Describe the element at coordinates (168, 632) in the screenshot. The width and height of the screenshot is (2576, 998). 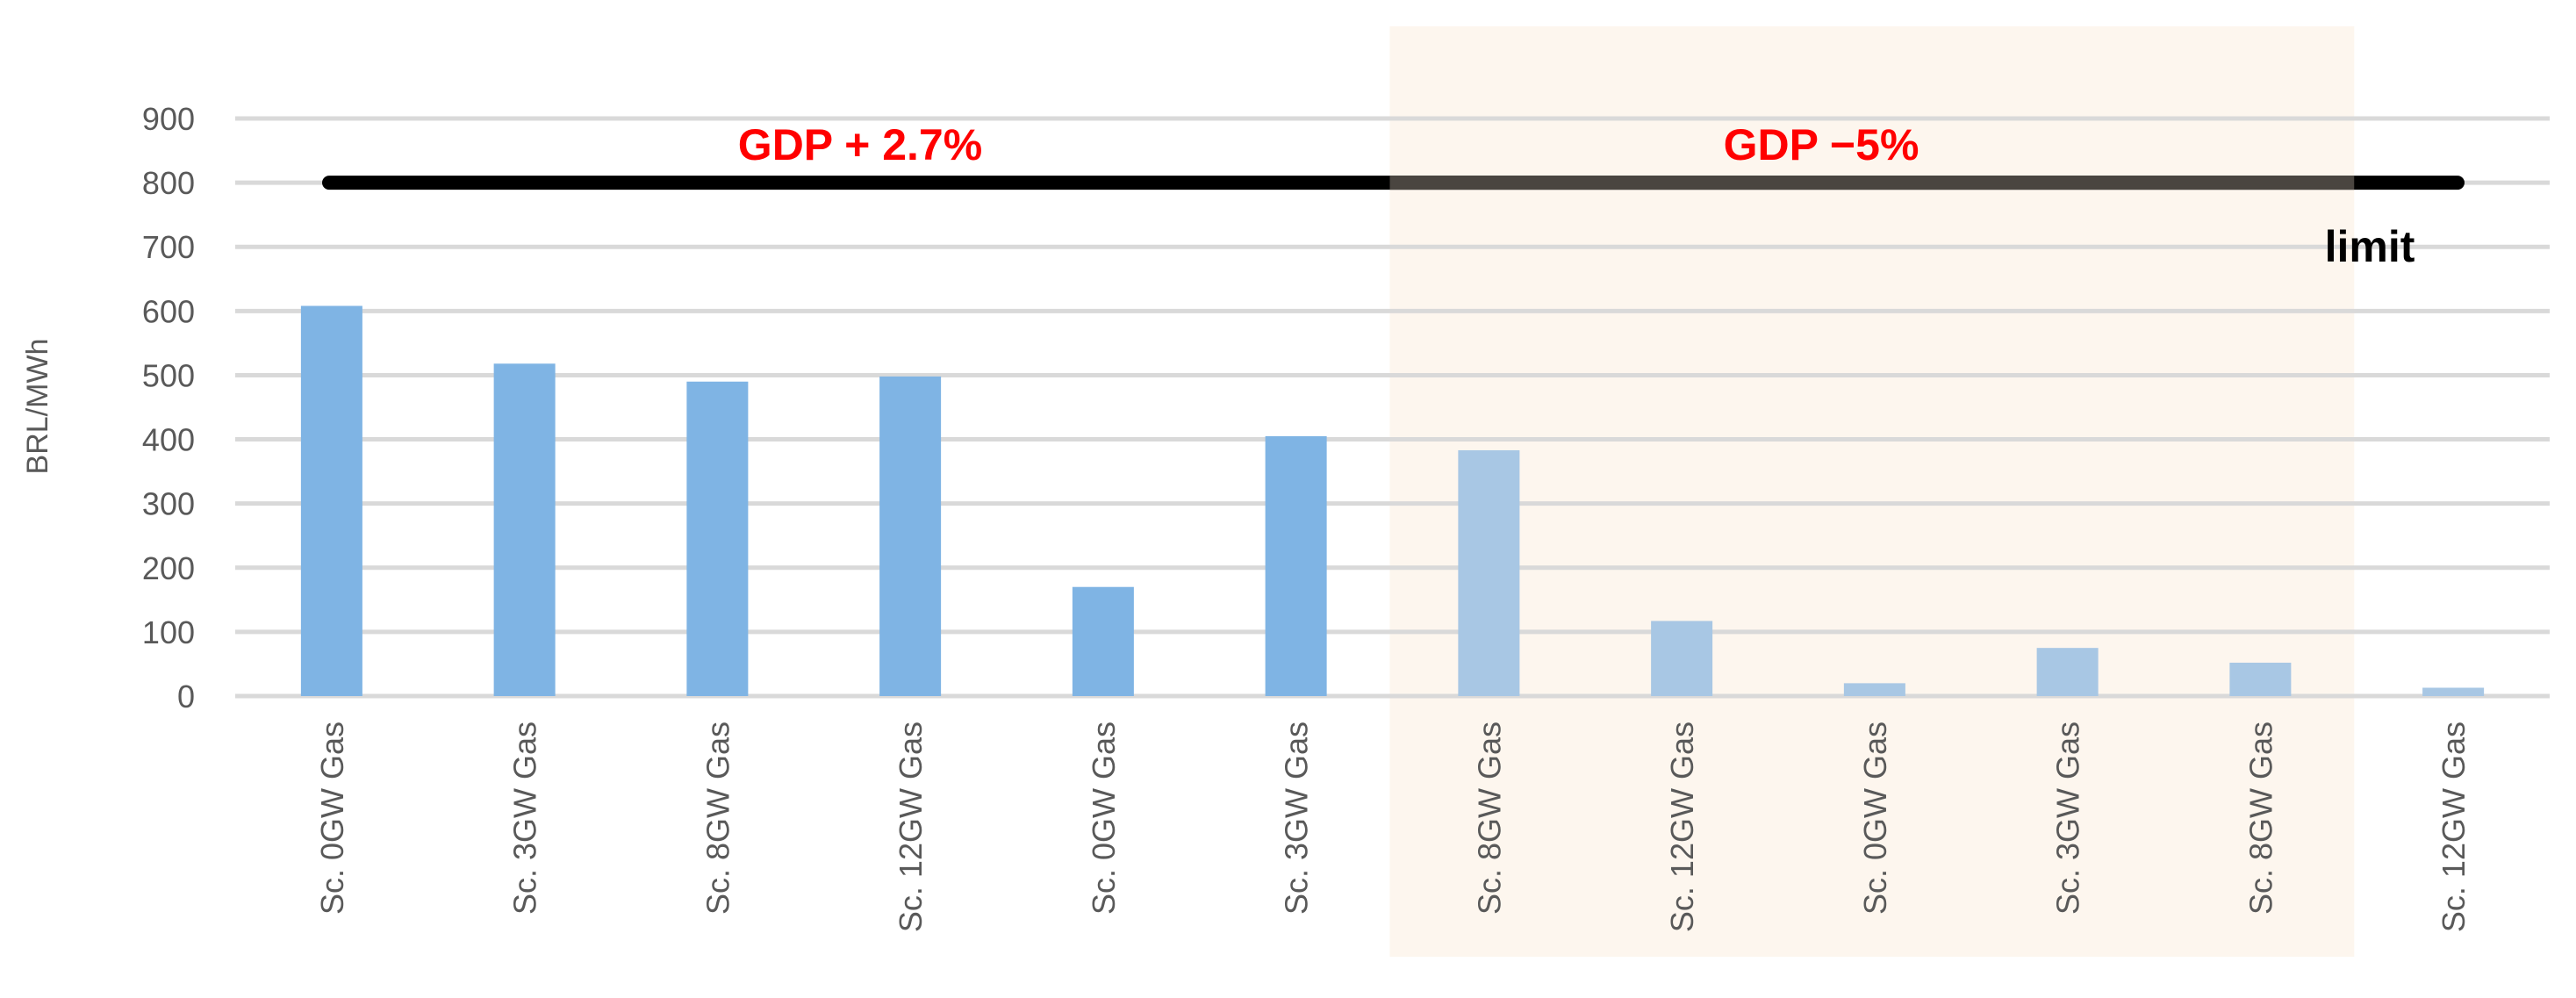
I see `y-tick-label: 100` at that location.